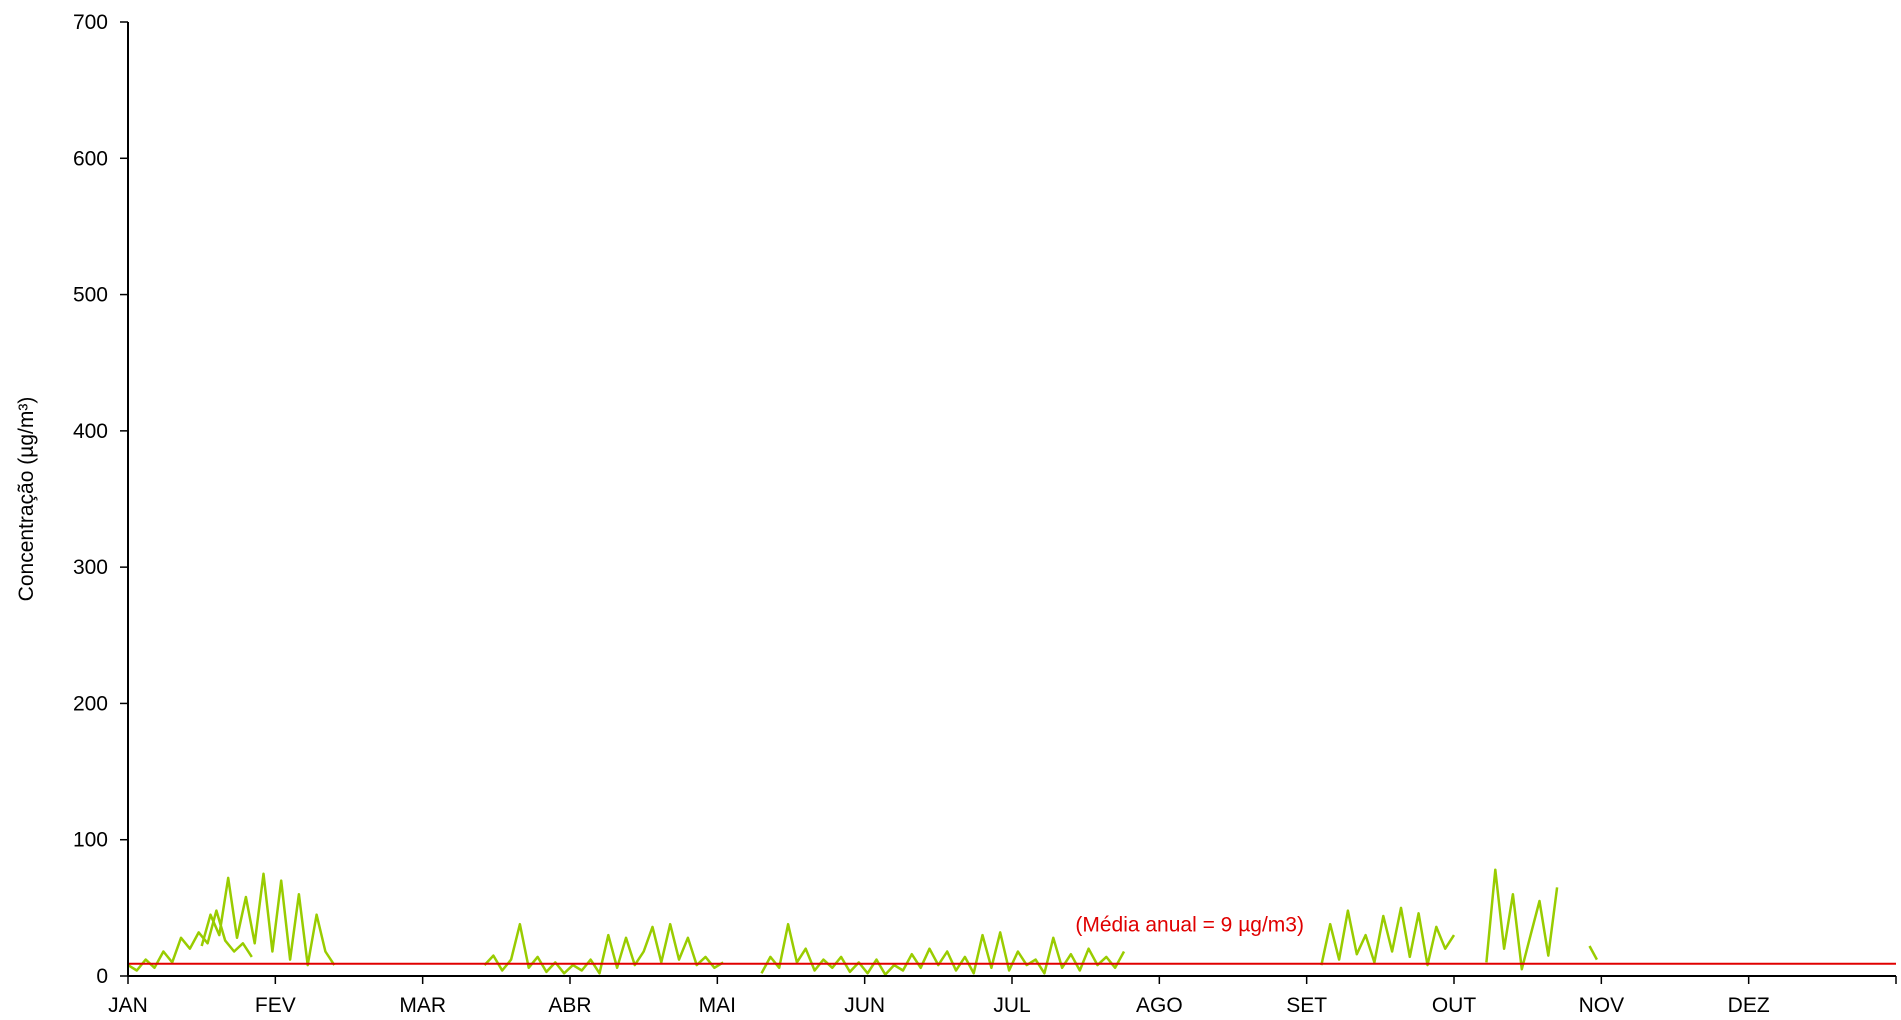 This screenshot has width=1901, height=1020. What do you see at coordinates (1602, 1005) in the screenshot?
I see `x-tick-label: NOV` at bounding box center [1602, 1005].